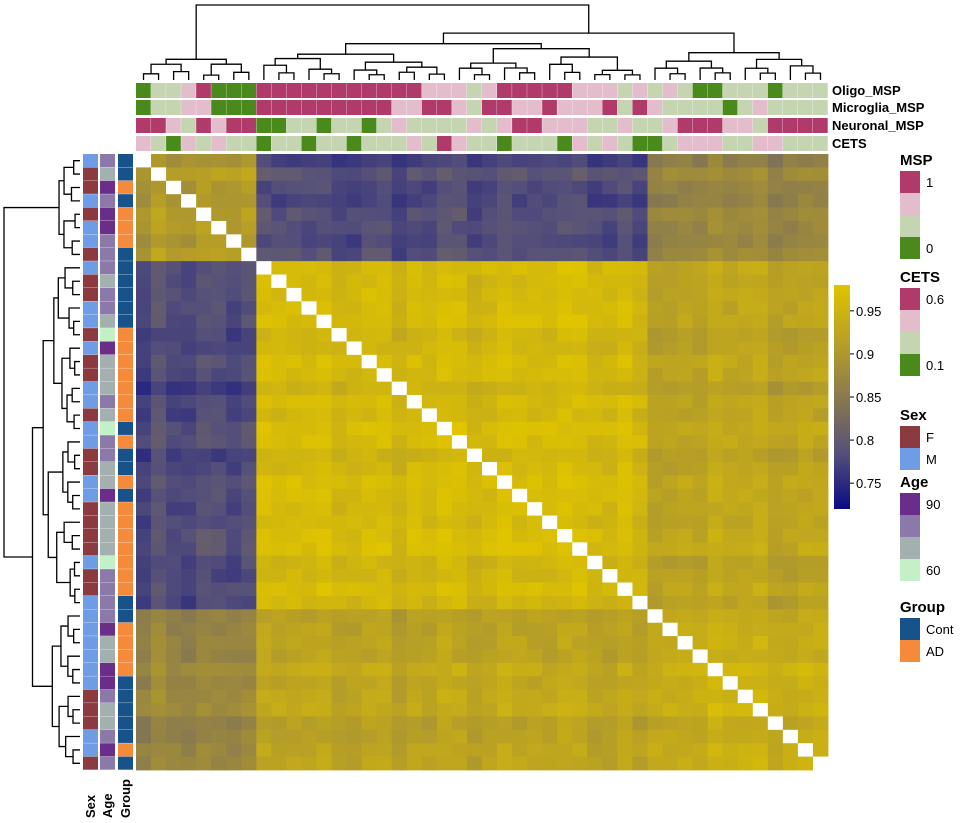  Describe the element at coordinates (107, 805) in the screenshot. I see `row-annotation-label: Age` at that location.